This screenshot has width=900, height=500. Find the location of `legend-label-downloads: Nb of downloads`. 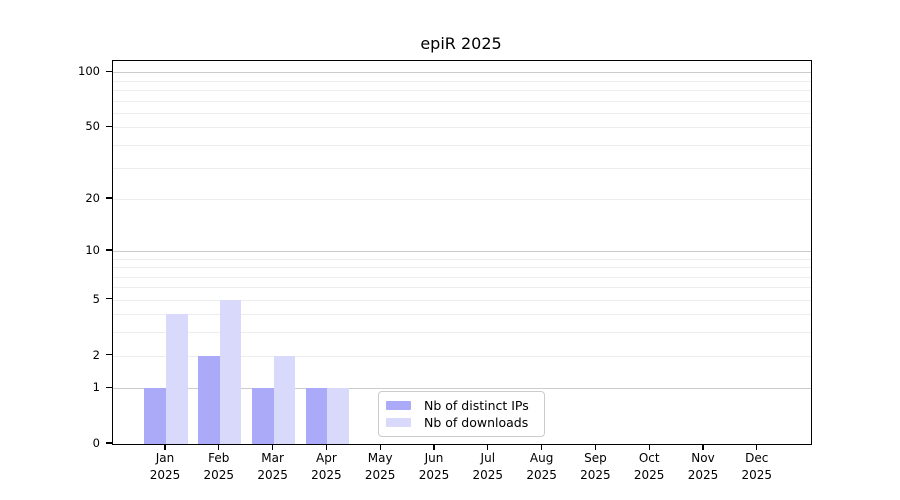

legend-label-downloads: Nb of downloads is located at coordinates (476, 422).